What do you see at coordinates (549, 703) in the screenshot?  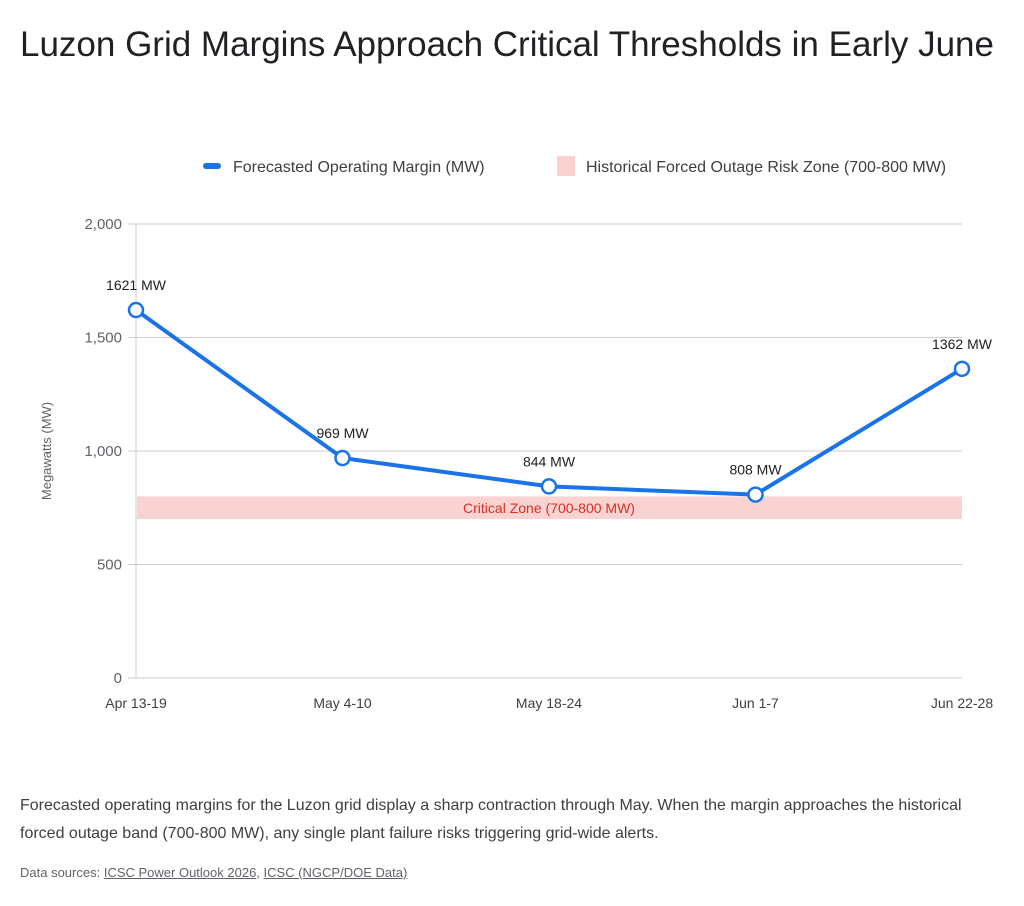 I see `x-tick-label: May 18-24` at bounding box center [549, 703].